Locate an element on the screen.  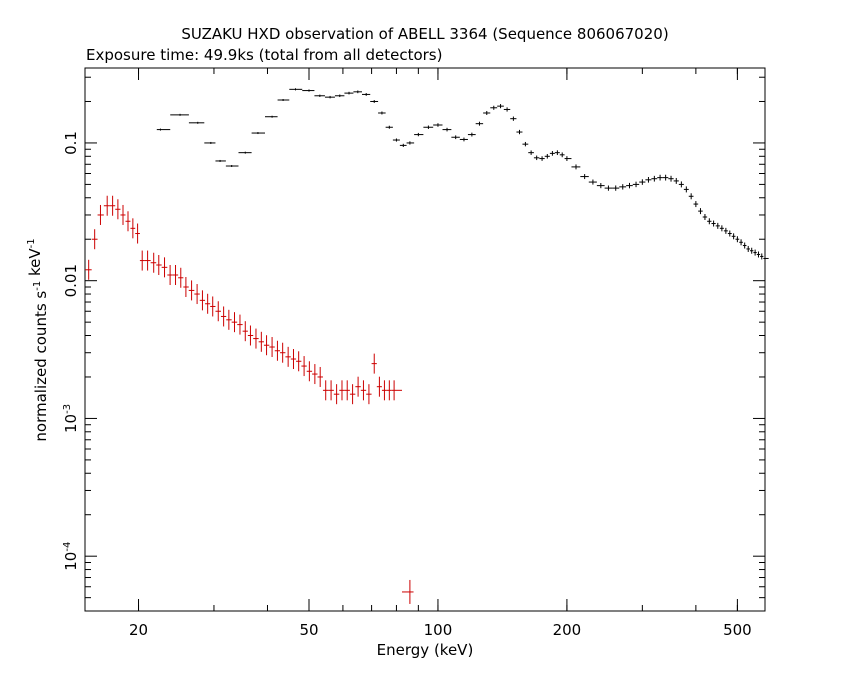
y-tick-label: 0.01 is located at coordinates (71, 280).